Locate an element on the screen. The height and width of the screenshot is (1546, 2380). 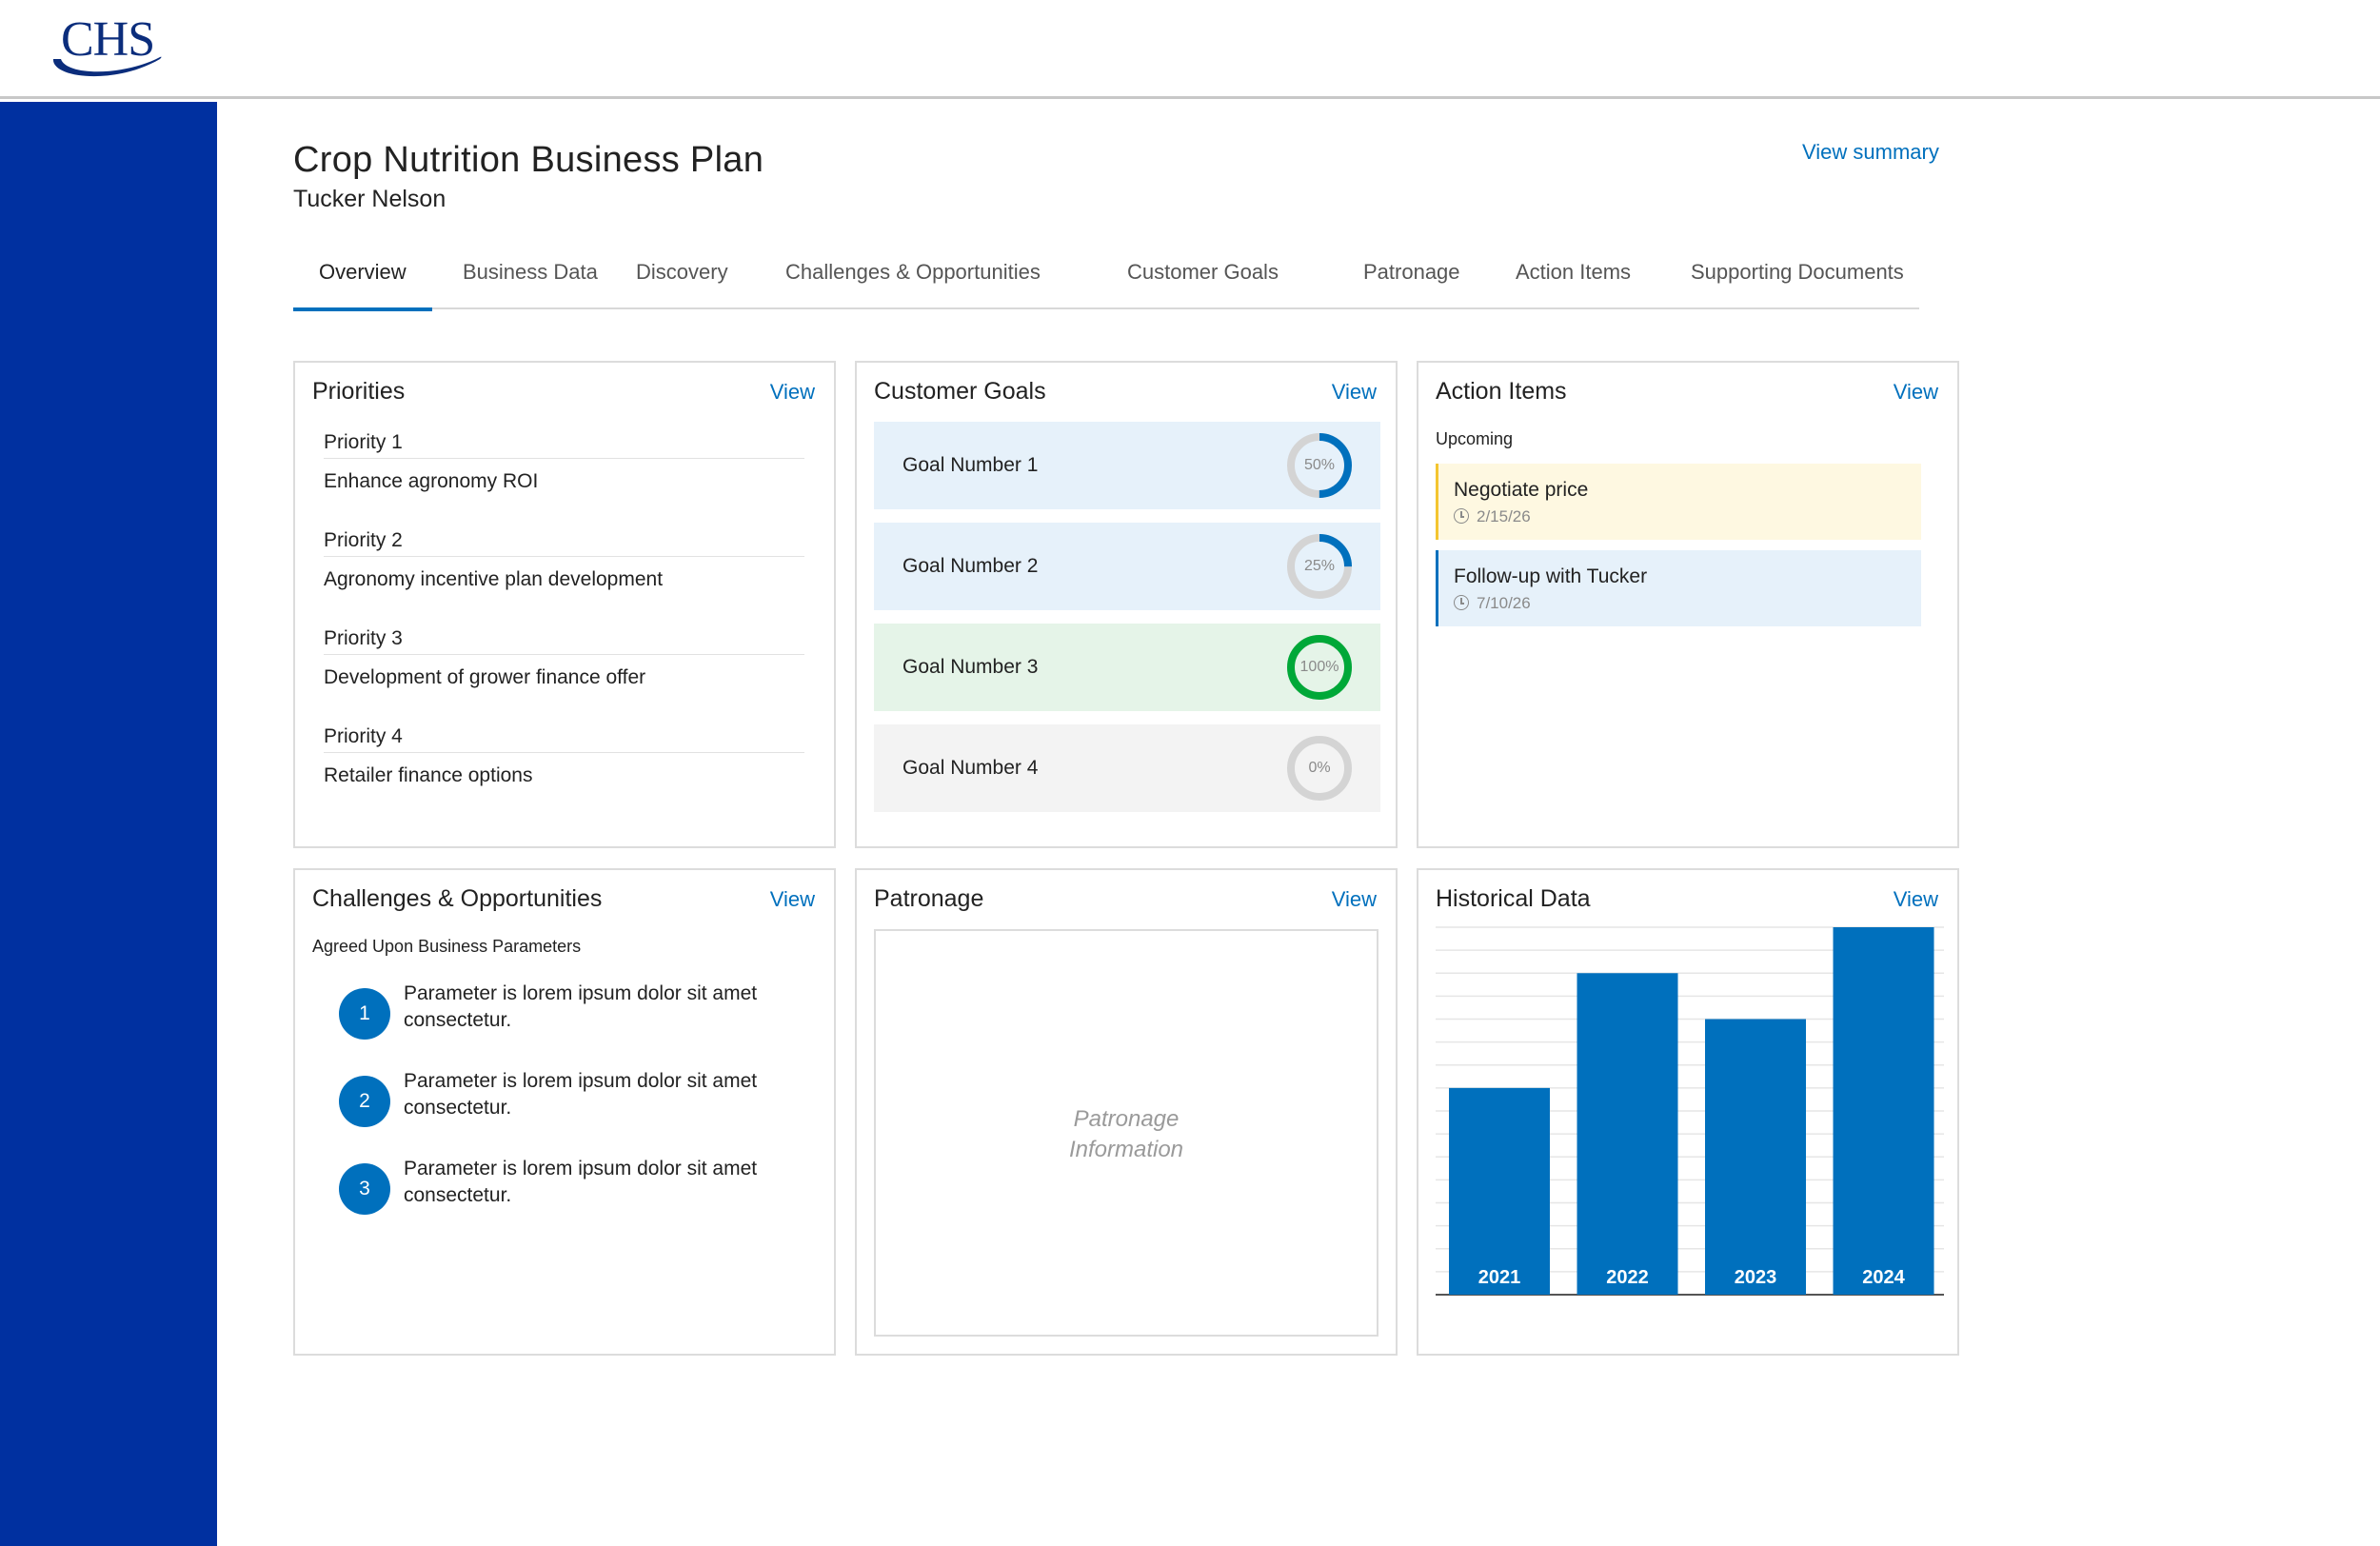
action-item: Follow-up with Tucker 7/10/26 is located at coordinates (1678, 588).